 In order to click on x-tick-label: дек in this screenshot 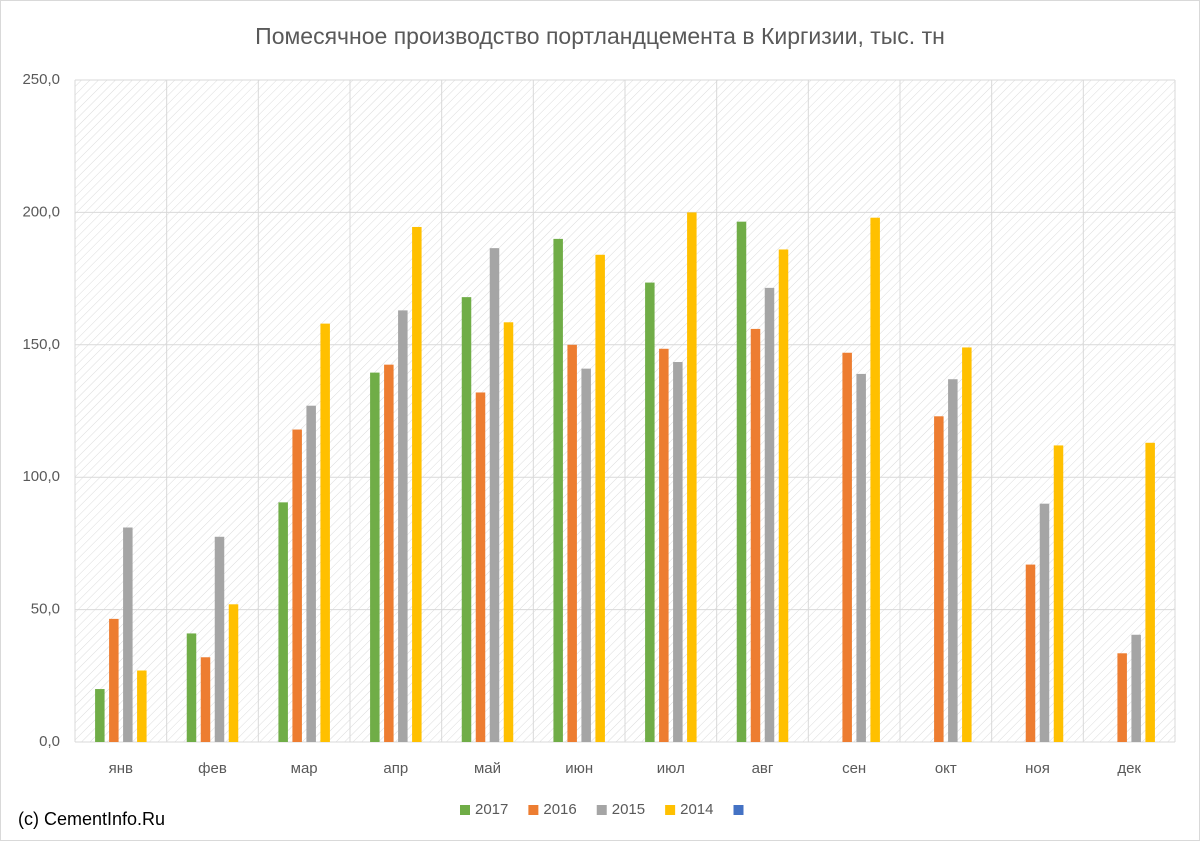, I will do `click(1129, 768)`.